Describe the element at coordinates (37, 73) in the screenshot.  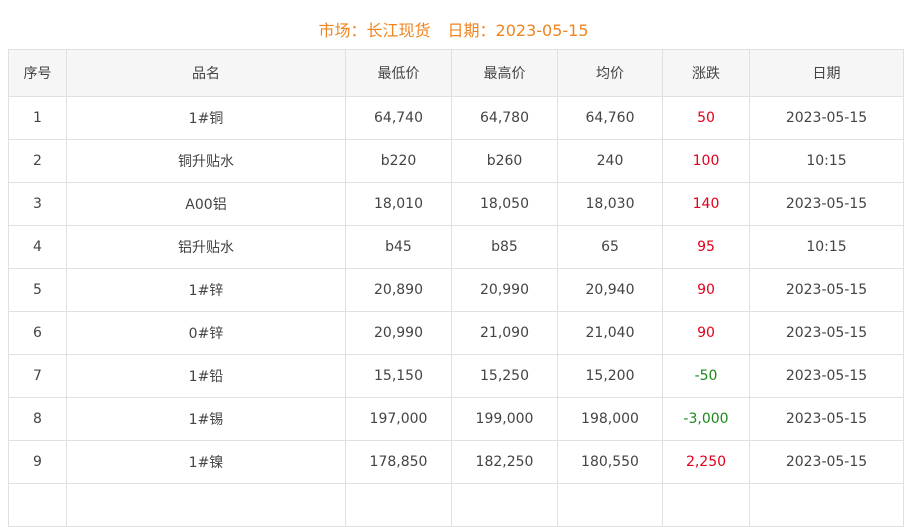
I see `header-no: 序号` at that location.